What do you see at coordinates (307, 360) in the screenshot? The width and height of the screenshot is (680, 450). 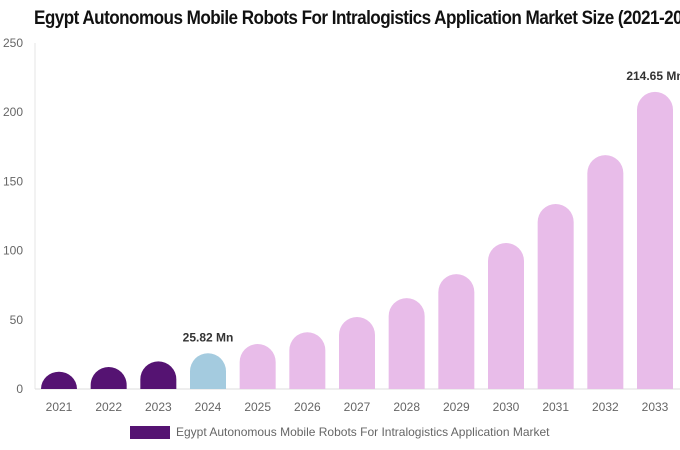 I see `bar-2026` at bounding box center [307, 360].